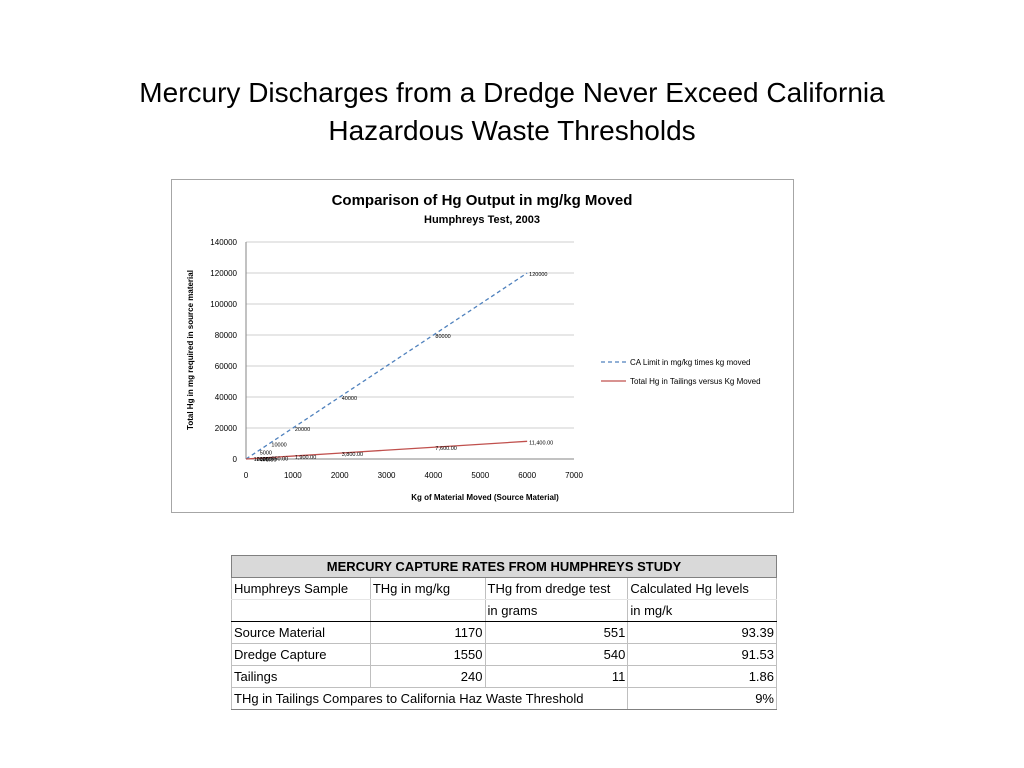  What do you see at coordinates (301, 632) in the screenshot?
I see `sample-name: Source Material` at bounding box center [301, 632].